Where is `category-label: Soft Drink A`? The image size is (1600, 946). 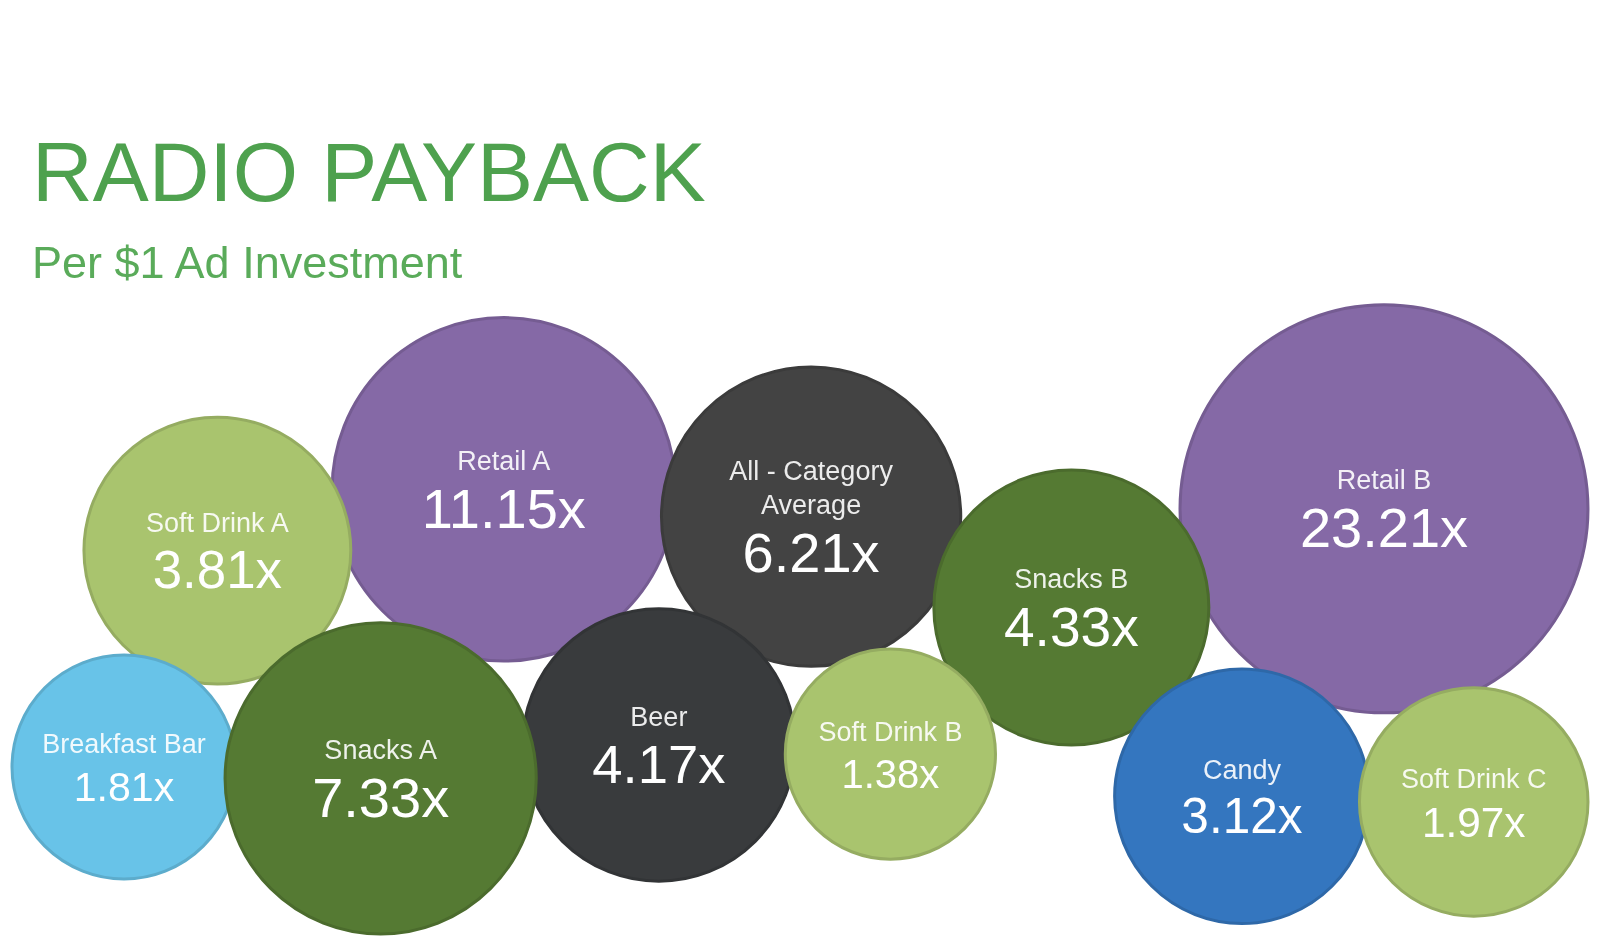 category-label: Soft Drink A is located at coordinates (217, 523).